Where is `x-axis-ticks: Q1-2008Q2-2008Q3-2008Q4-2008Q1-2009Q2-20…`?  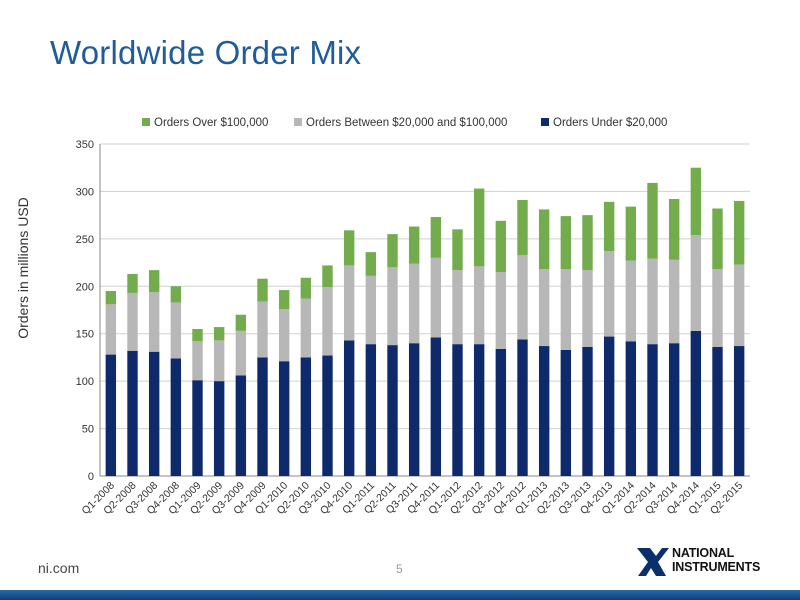
x-axis-ticks: Q1-2008Q2-2008Q3-2008Q4-2008Q1-2009Q2-20… is located at coordinates (413, 498).